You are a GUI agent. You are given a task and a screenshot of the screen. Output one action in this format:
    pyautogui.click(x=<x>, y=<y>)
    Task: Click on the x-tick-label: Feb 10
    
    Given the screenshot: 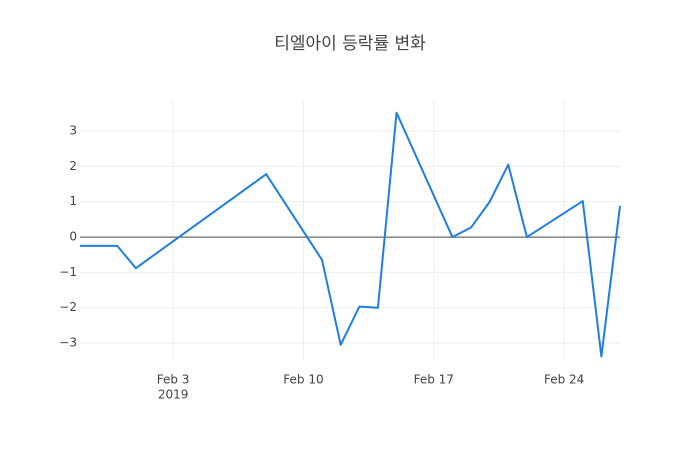 What is the action you would take?
    pyautogui.click(x=303, y=380)
    